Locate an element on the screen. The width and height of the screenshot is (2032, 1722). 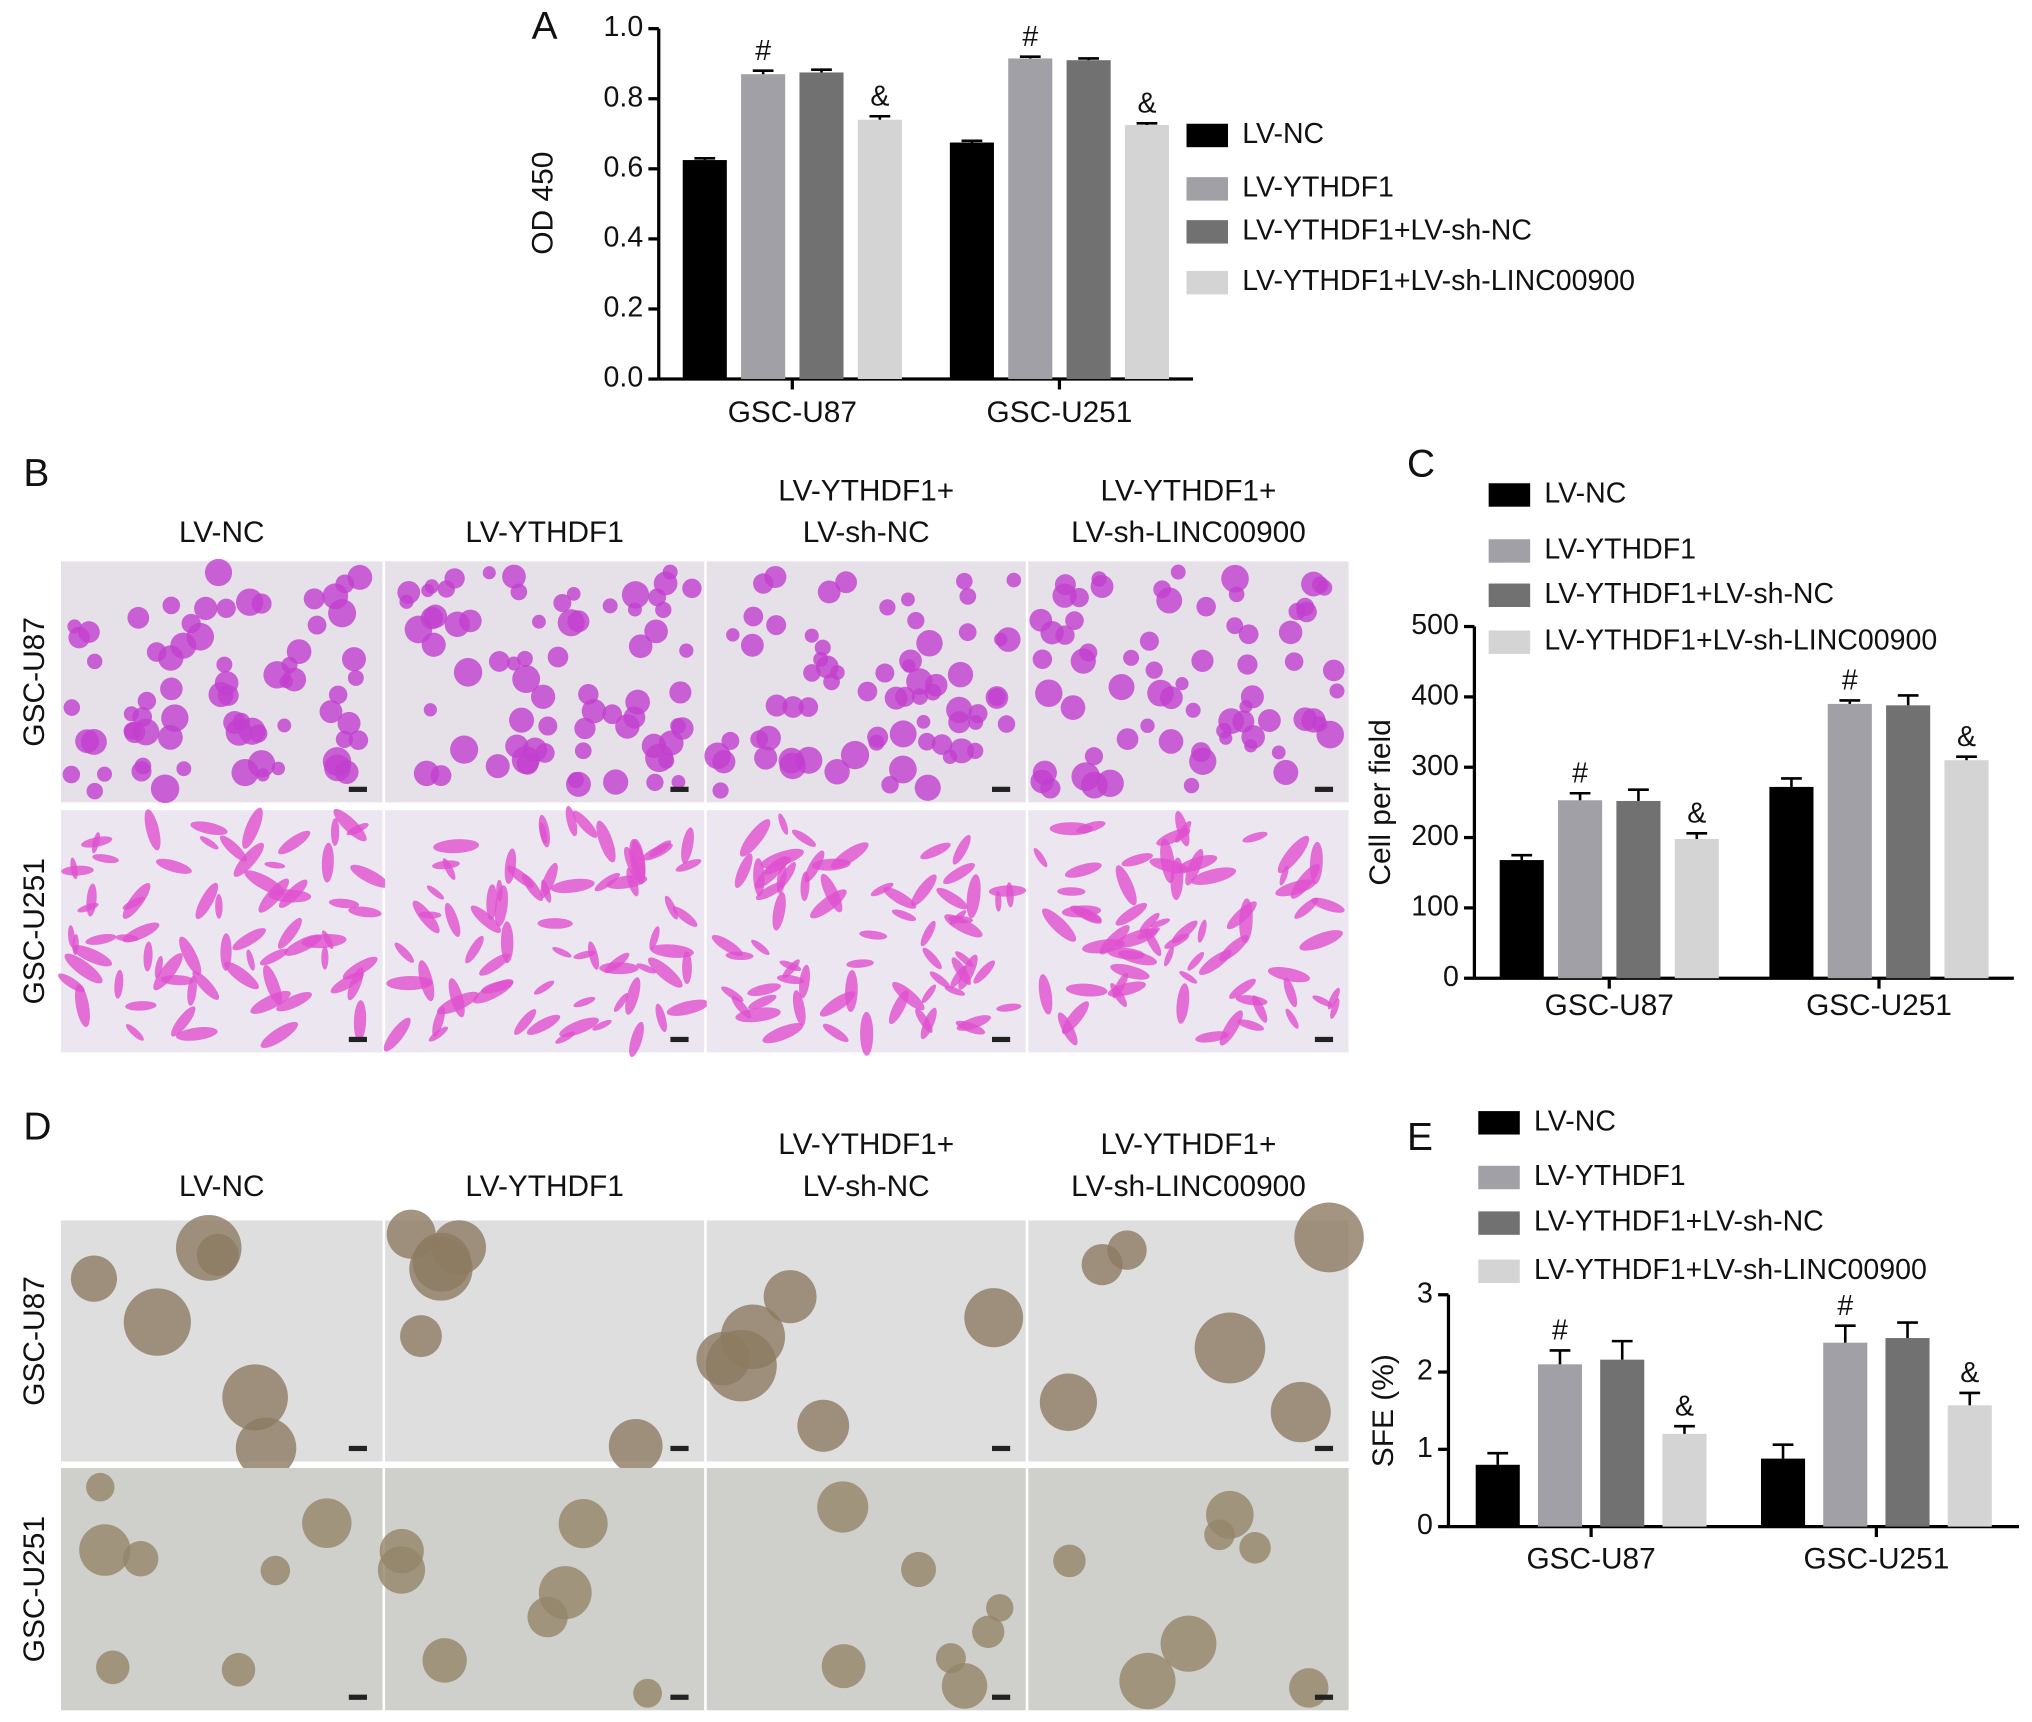
y-tick-label: 400 is located at coordinates (1435, 695).